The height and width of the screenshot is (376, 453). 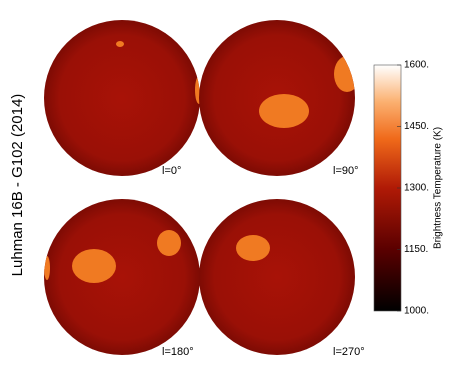 What do you see at coordinates (17, 185) in the screenshot?
I see `figure-title: Luhman 16B - G102 (2014)` at bounding box center [17, 185].